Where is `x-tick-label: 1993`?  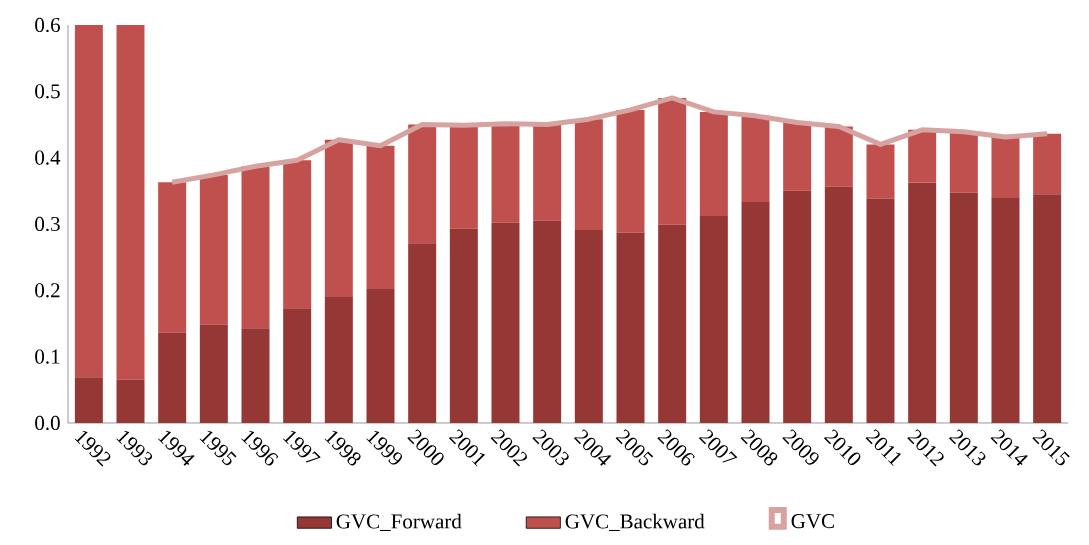
x-tick-label: 1993 is located at coordinates (134, 448).